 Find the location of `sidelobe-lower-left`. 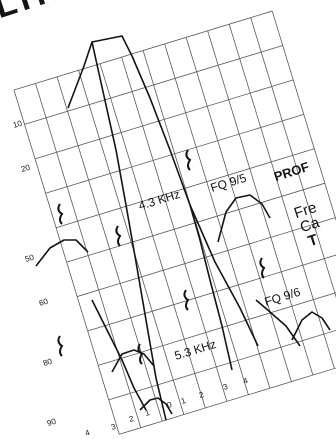

sidelobe-lower-left is located at coordinates (133, 361).